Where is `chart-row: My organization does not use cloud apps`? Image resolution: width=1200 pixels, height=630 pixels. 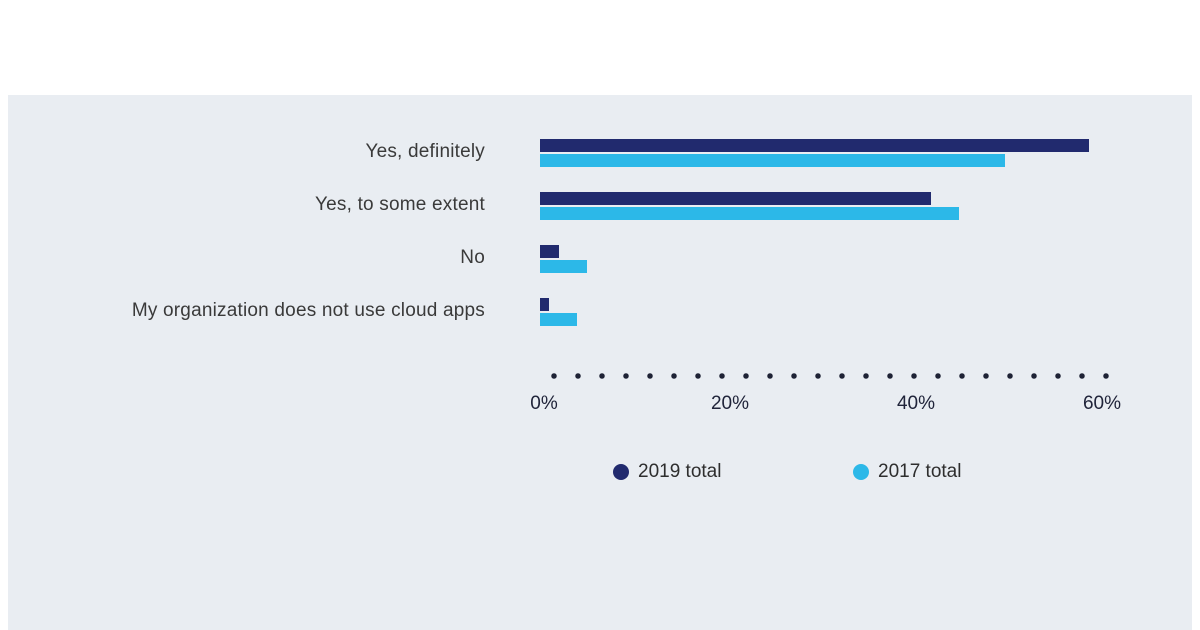
chart-row: My organization does not use cloud apps is located at coordinates (600, 311).